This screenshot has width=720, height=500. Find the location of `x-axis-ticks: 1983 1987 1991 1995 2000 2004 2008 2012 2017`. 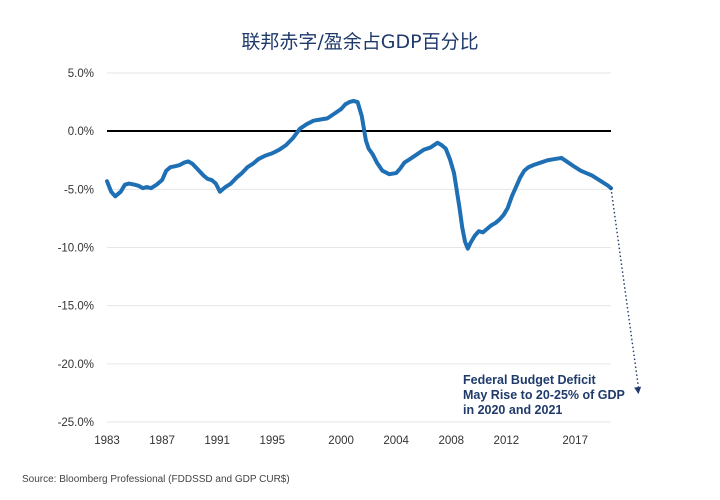

x-axis-ticks: 1983 1987 1991 1995 2000 2004 2008 2012 2017 is located at coordinates (341, 441).